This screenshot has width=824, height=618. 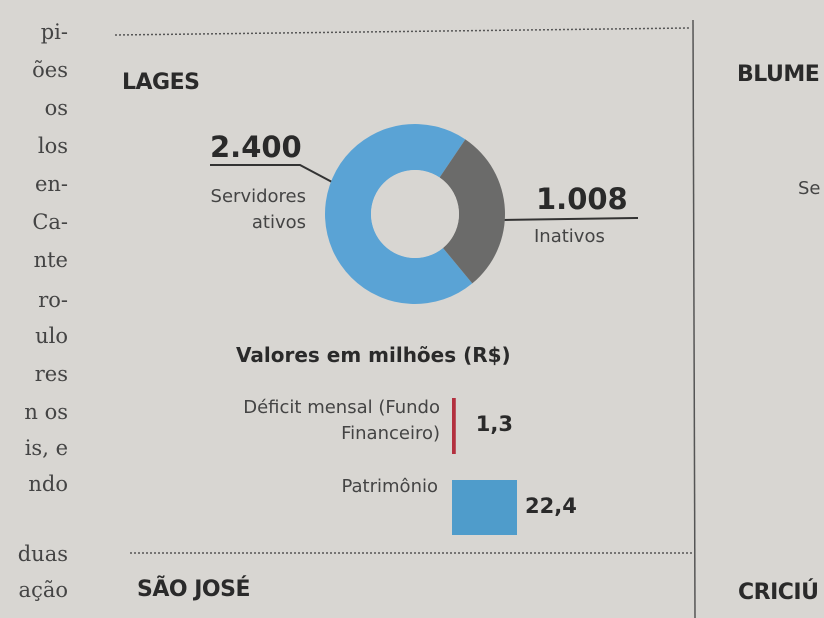 What do you see at coordinates (53, 300) in the screenshot?
I see `column-text: ro-` at bounding box center [53, 300].